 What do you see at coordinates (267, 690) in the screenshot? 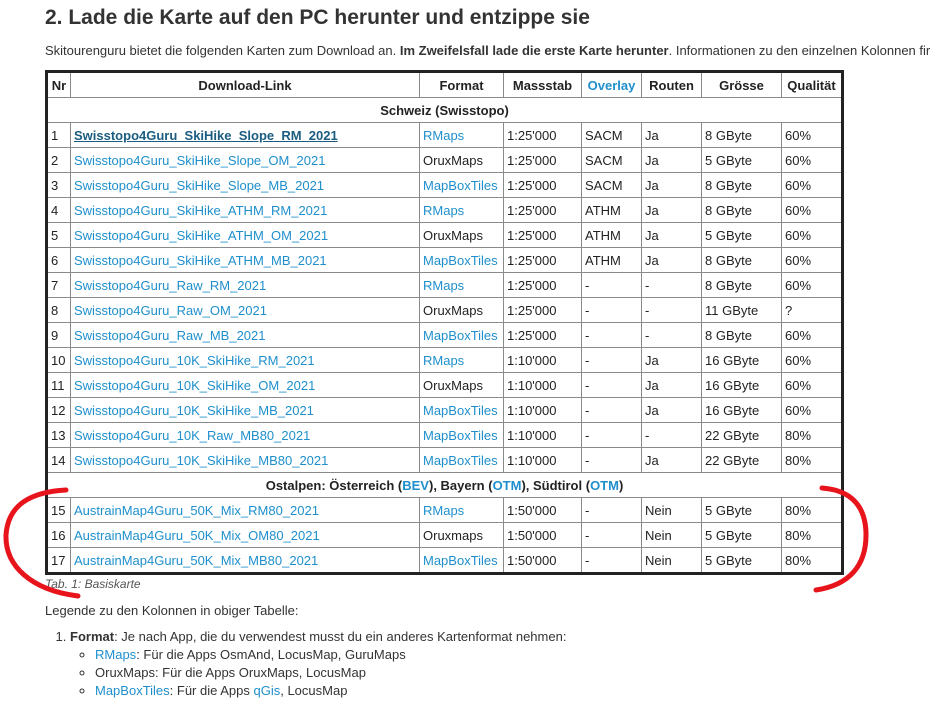
I see `link: qGis` at bounding box center [267, 690].